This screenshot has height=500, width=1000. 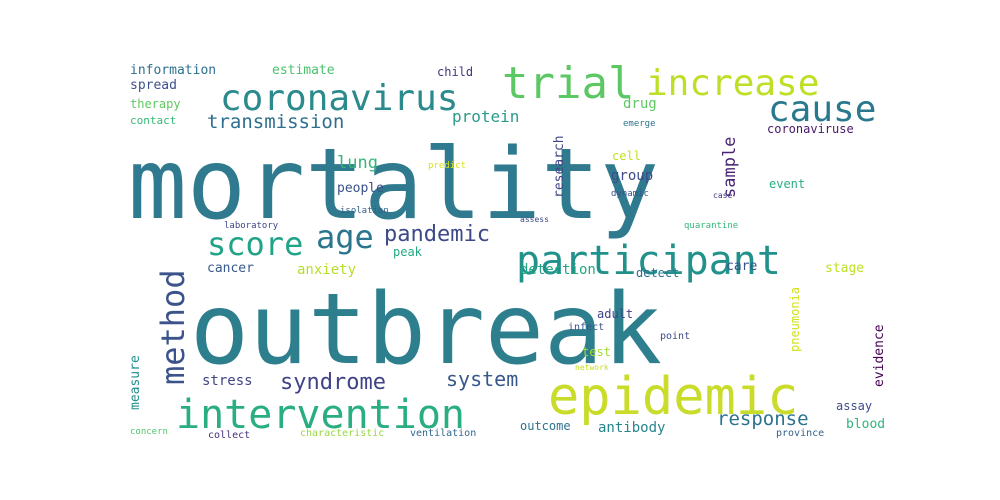 What do you see at coordinates (230, 268) in the screenshot?
I see `word-cancer: cancer` at bounding box center [230, 268].